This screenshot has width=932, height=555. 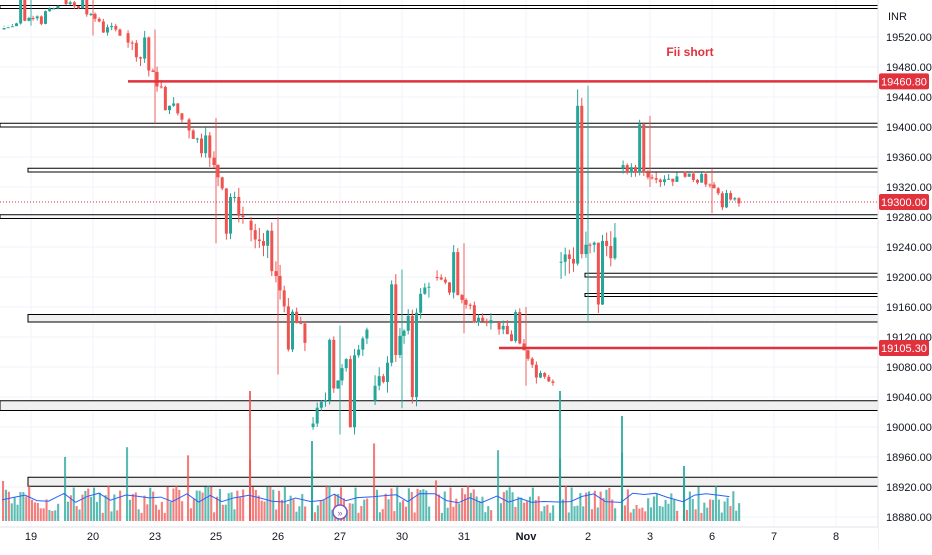 What do you see at coordinates (365, 498) in the screenshot?
I see `volume-moving-average` at bounding box center [365, 498].